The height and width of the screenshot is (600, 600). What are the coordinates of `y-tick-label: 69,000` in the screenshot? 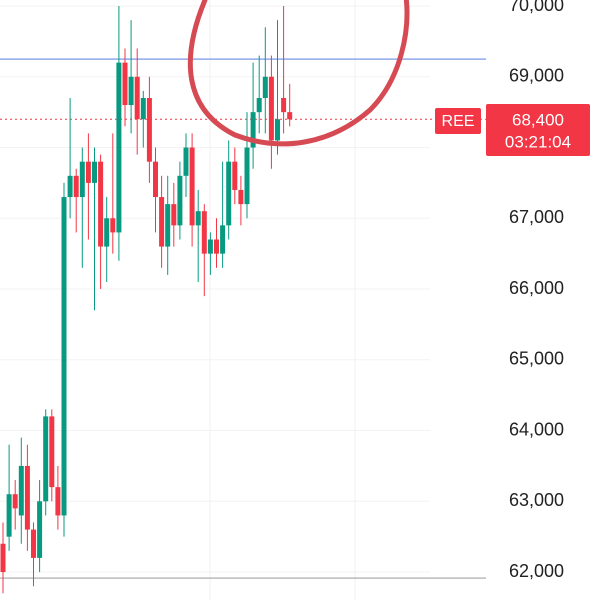 It's located at (536, 76).